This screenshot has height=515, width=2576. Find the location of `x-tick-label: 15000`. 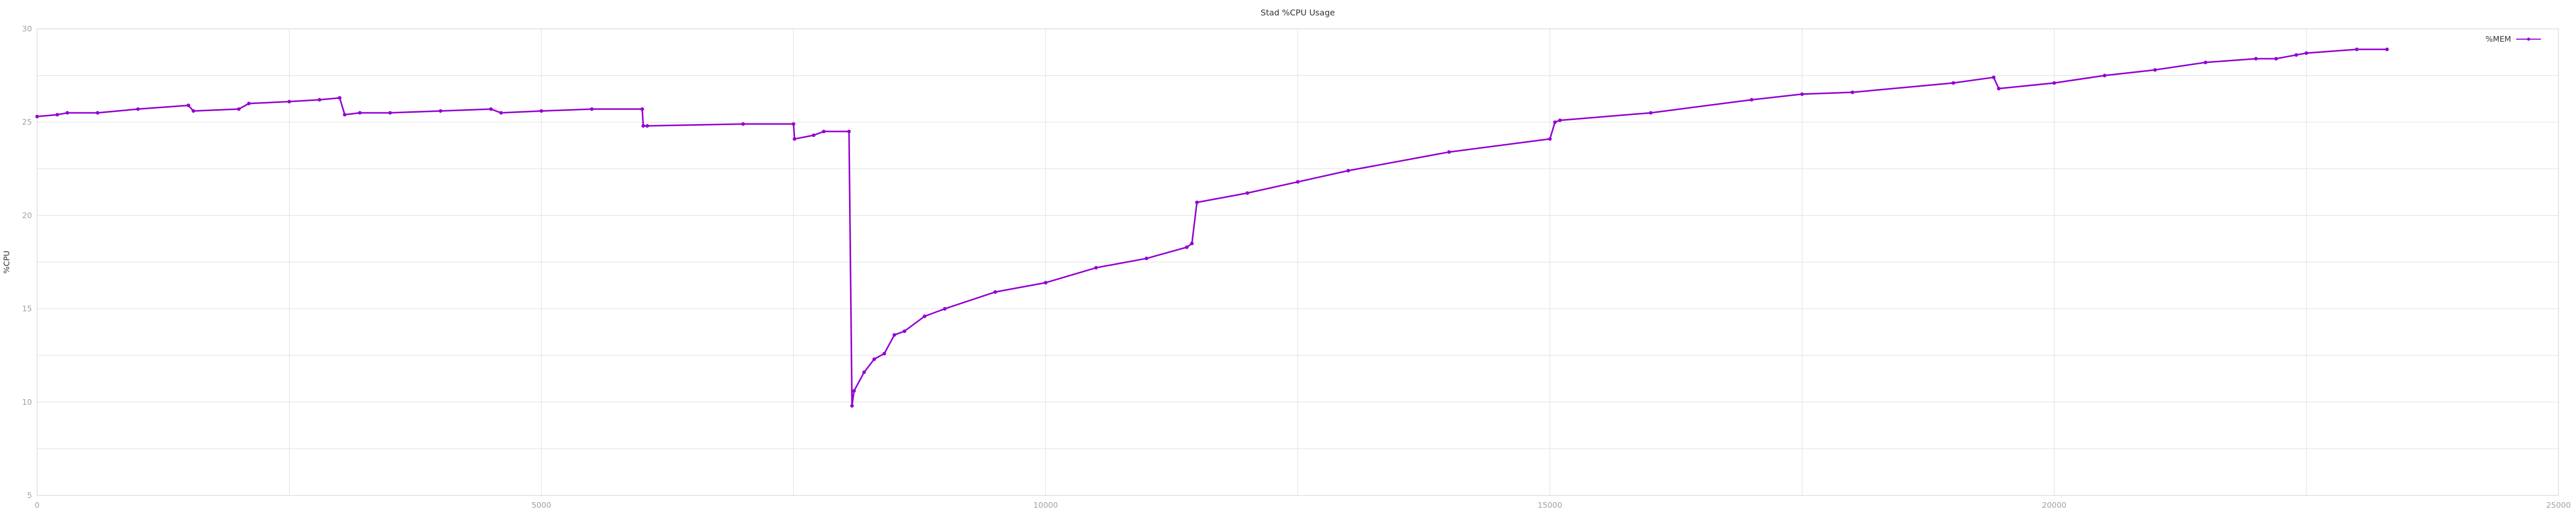

x-tick-label: 15000 is located at coordinates (1550, 506).